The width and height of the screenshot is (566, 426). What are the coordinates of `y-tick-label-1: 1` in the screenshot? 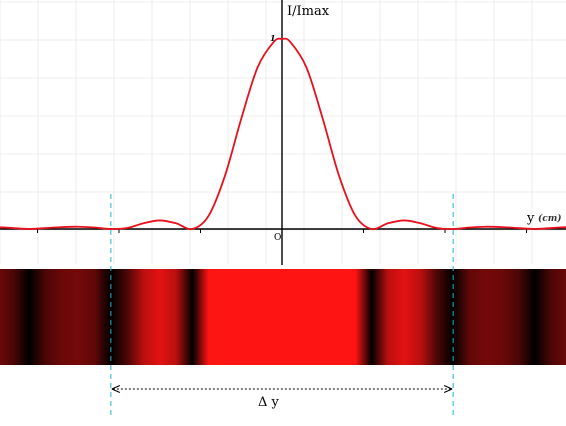 It's located at (273, 38).